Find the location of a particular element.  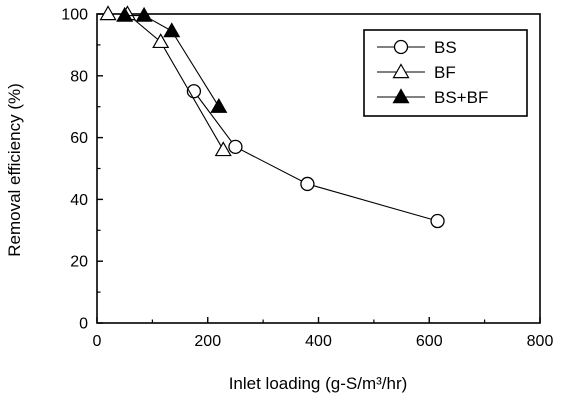

legend-marker-bs is located at coordinates (401, 47).